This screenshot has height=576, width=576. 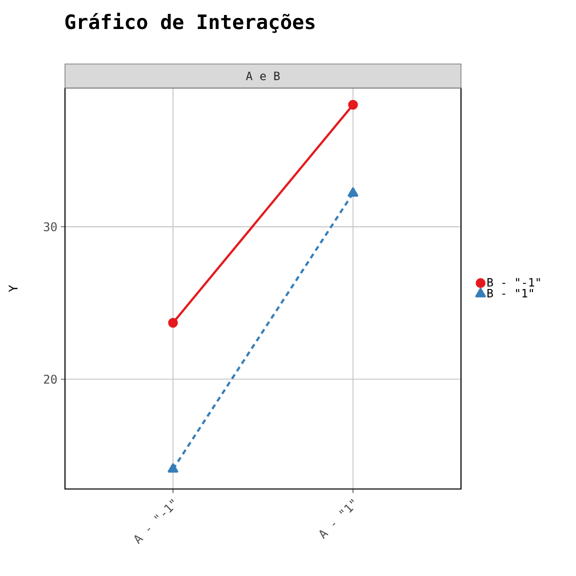 I want to click on x-tick-label: A - "1", so click(x=336, y=519).